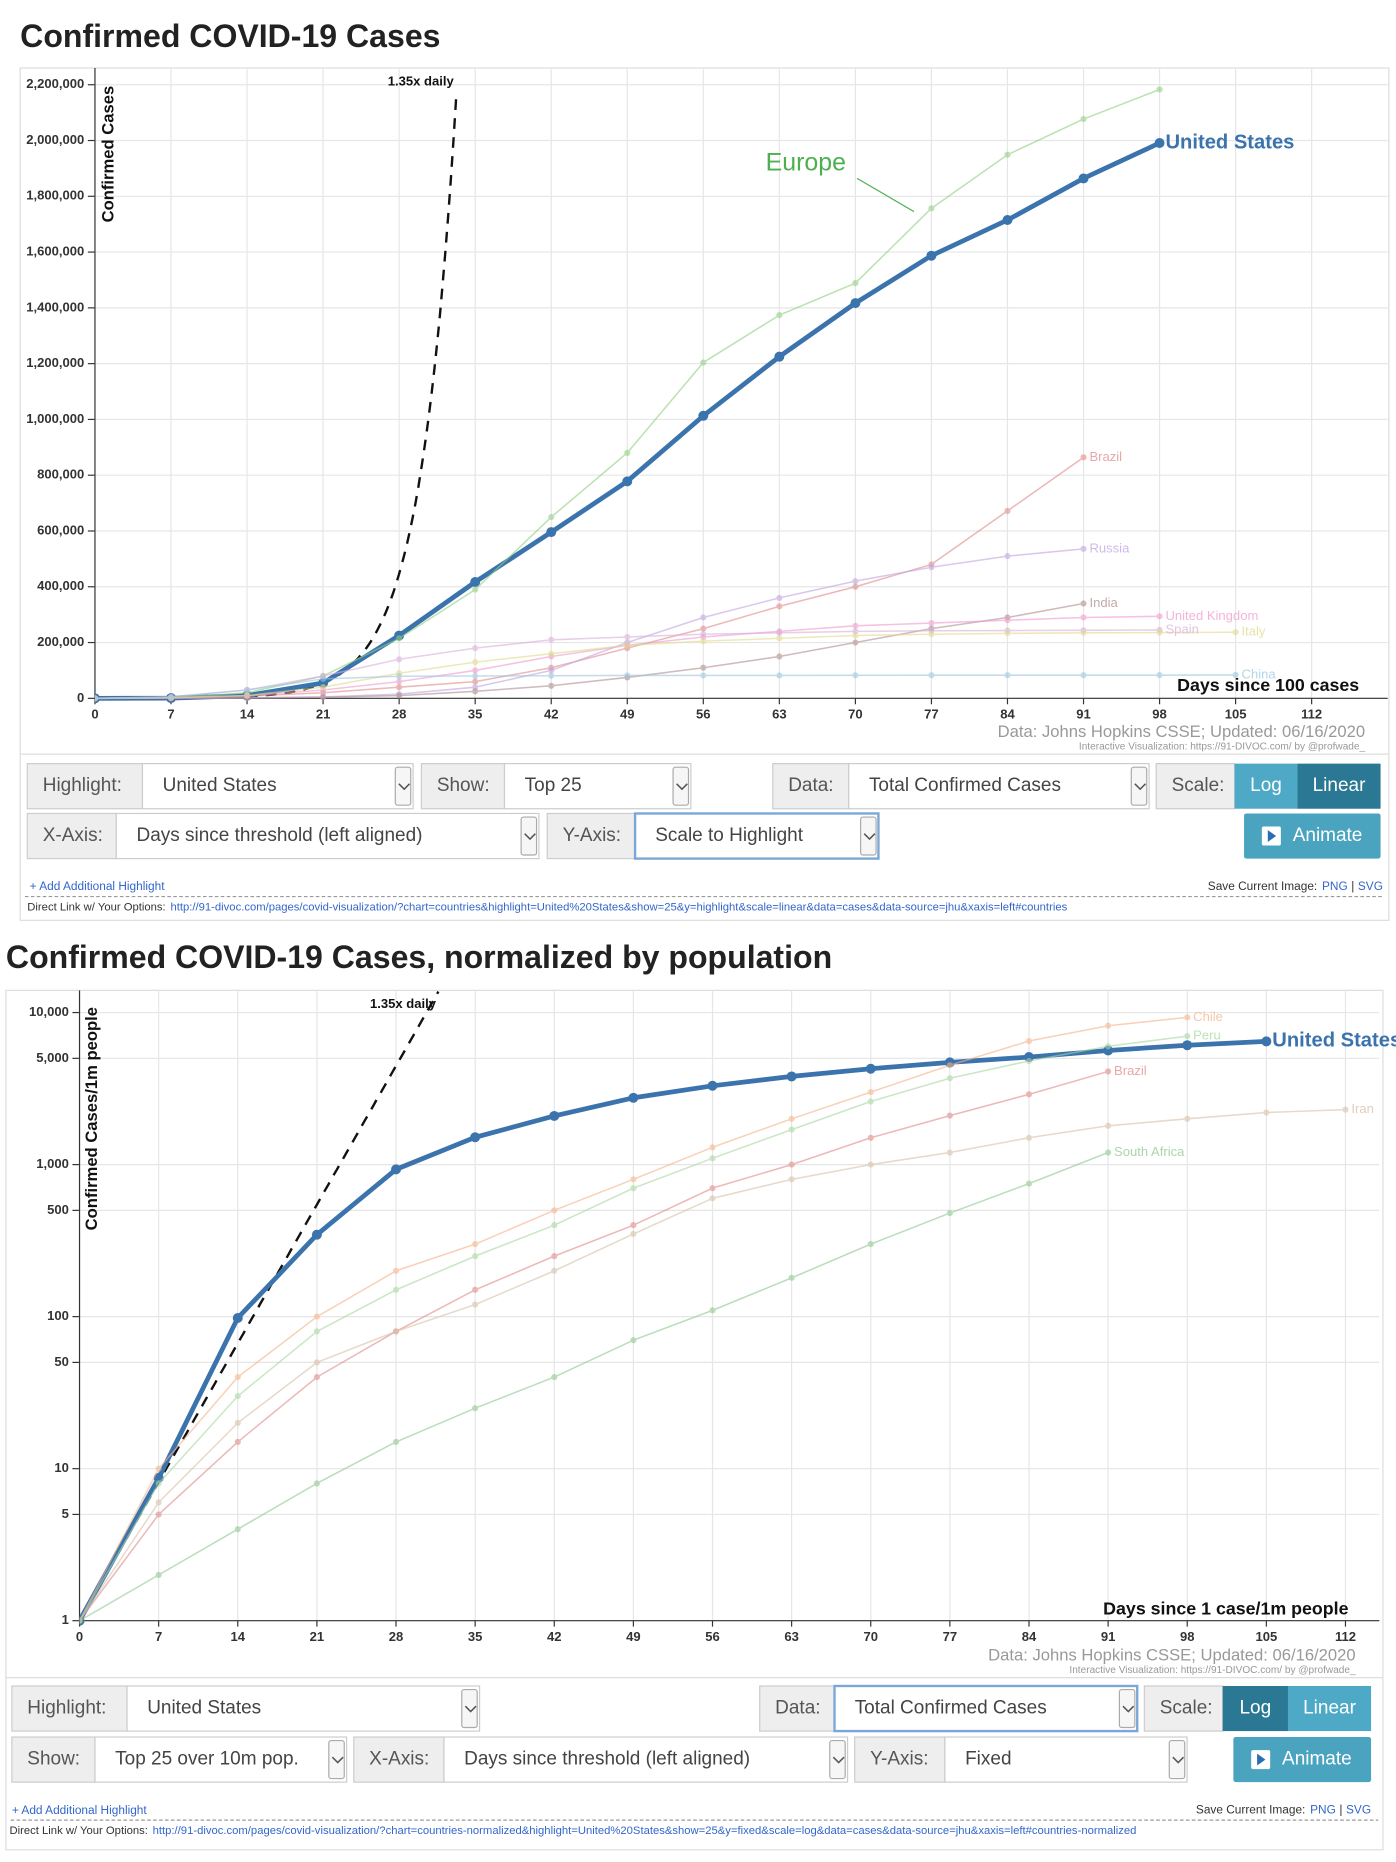 The image size is (1396, 1862). Describe the element at coordinates (91, 1118) in the screenshot. I see `y-axis-title: Confirmed Cases/1m people` at that location.